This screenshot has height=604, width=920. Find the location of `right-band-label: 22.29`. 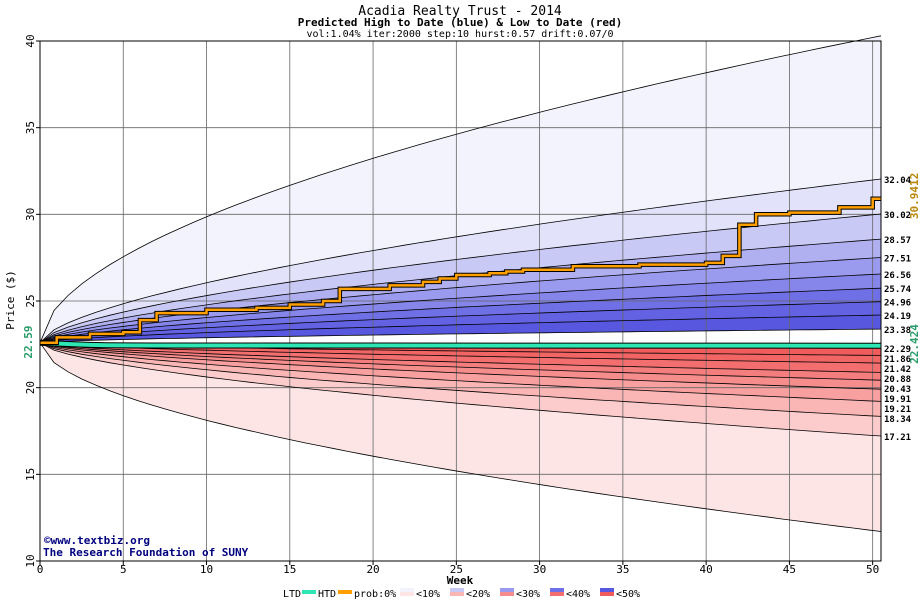

right-band-label: 22.29 is located at coordinates (897, 350).